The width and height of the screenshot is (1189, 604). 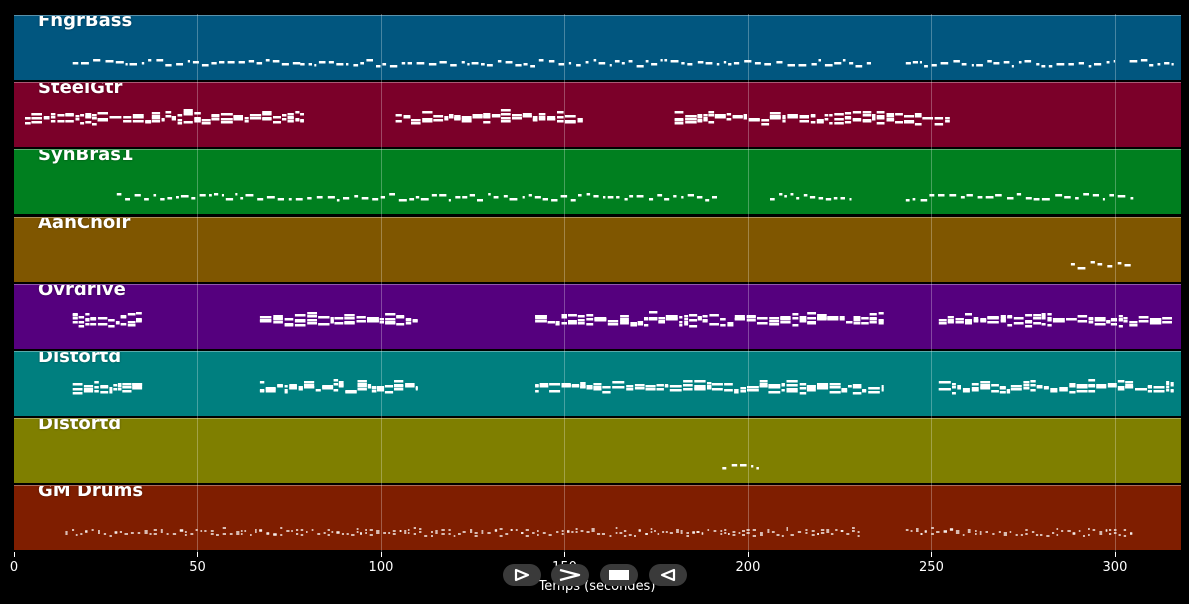 I want to click on track-lane: FngrBass, so click(x=597, y=47).